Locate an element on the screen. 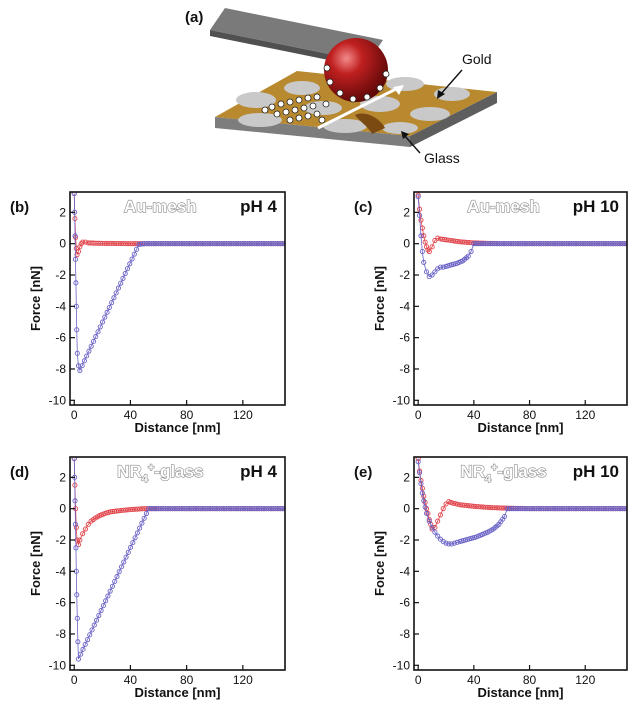 The width and height of the screenshot is (630, 712). x-tick-label: 0 is located at coordinates (418, 680).